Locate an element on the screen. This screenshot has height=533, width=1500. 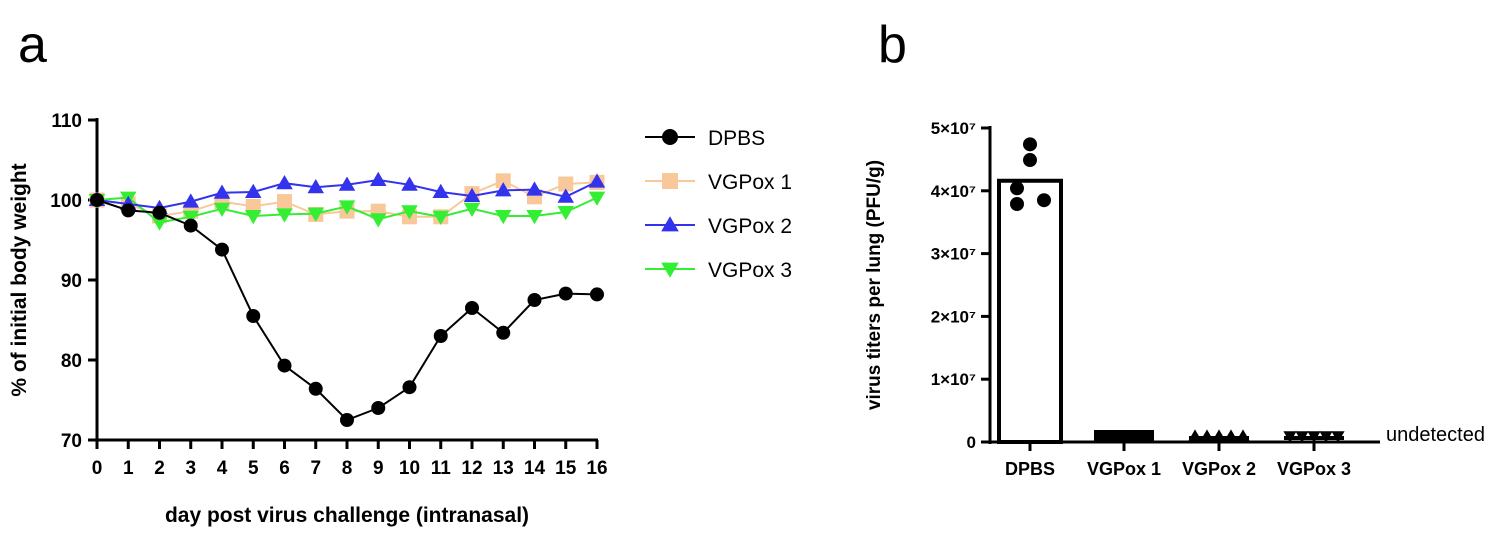
x-tick-label: 11 is located at coordinates (441, 468).